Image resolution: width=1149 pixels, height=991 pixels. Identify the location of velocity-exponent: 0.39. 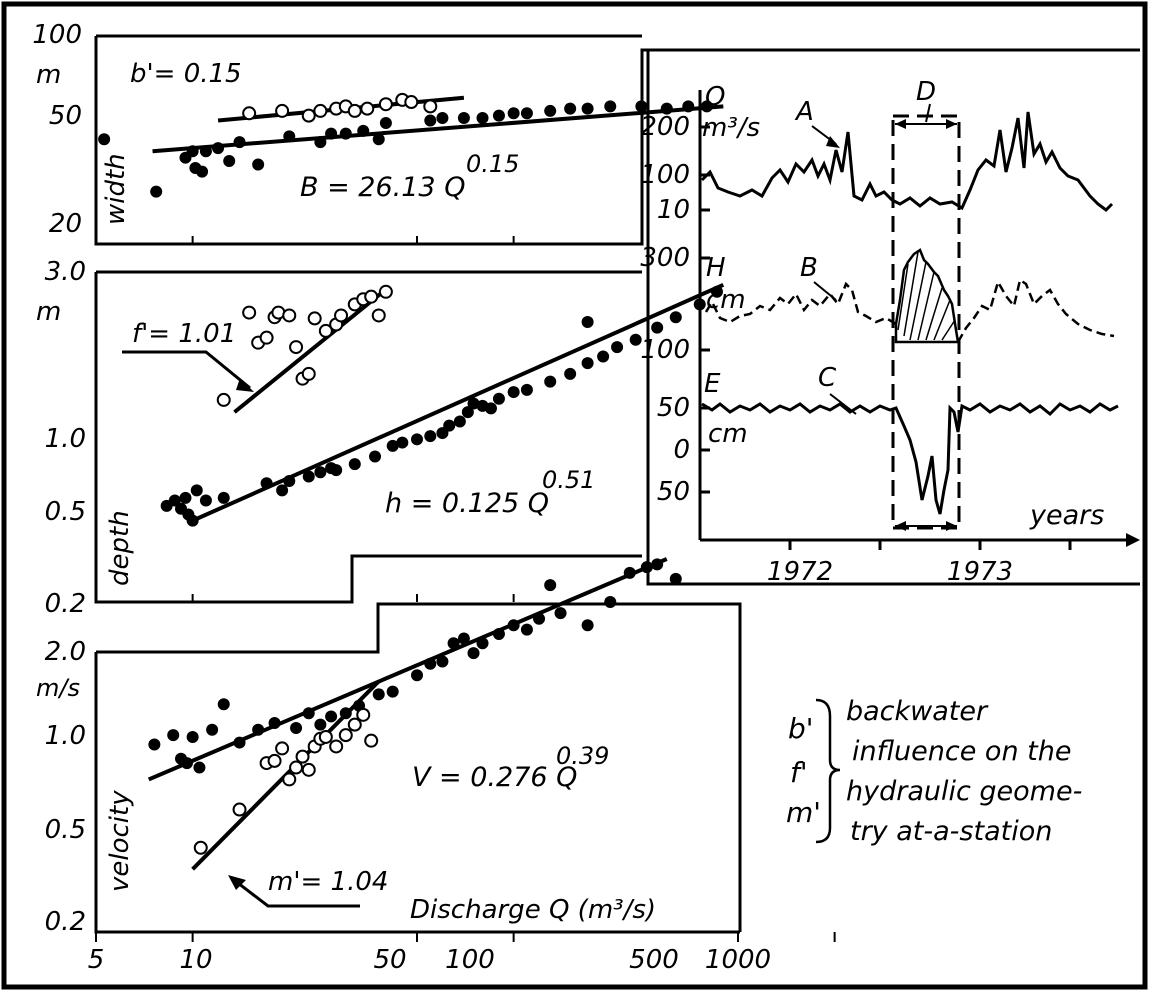
(582, 756).